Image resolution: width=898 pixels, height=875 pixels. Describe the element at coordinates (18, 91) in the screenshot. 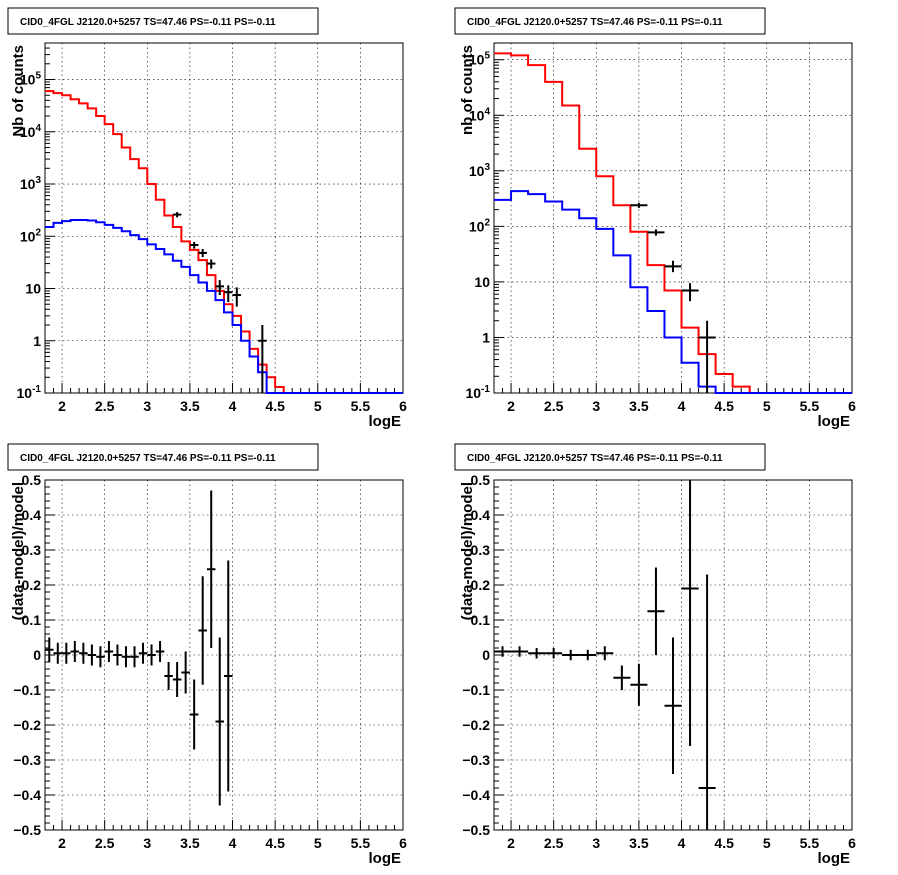

I see `y-axis-label: Nb of counts` at that location.